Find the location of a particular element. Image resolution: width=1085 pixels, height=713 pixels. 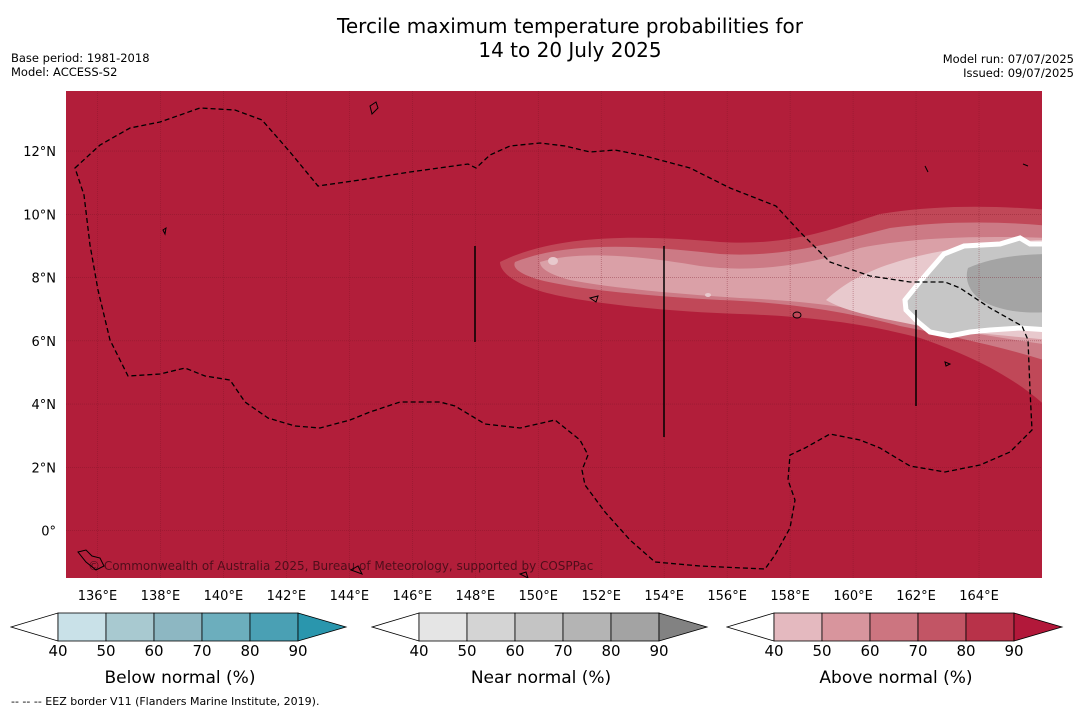

legend-below-normal is located at coordinates (180, 628).